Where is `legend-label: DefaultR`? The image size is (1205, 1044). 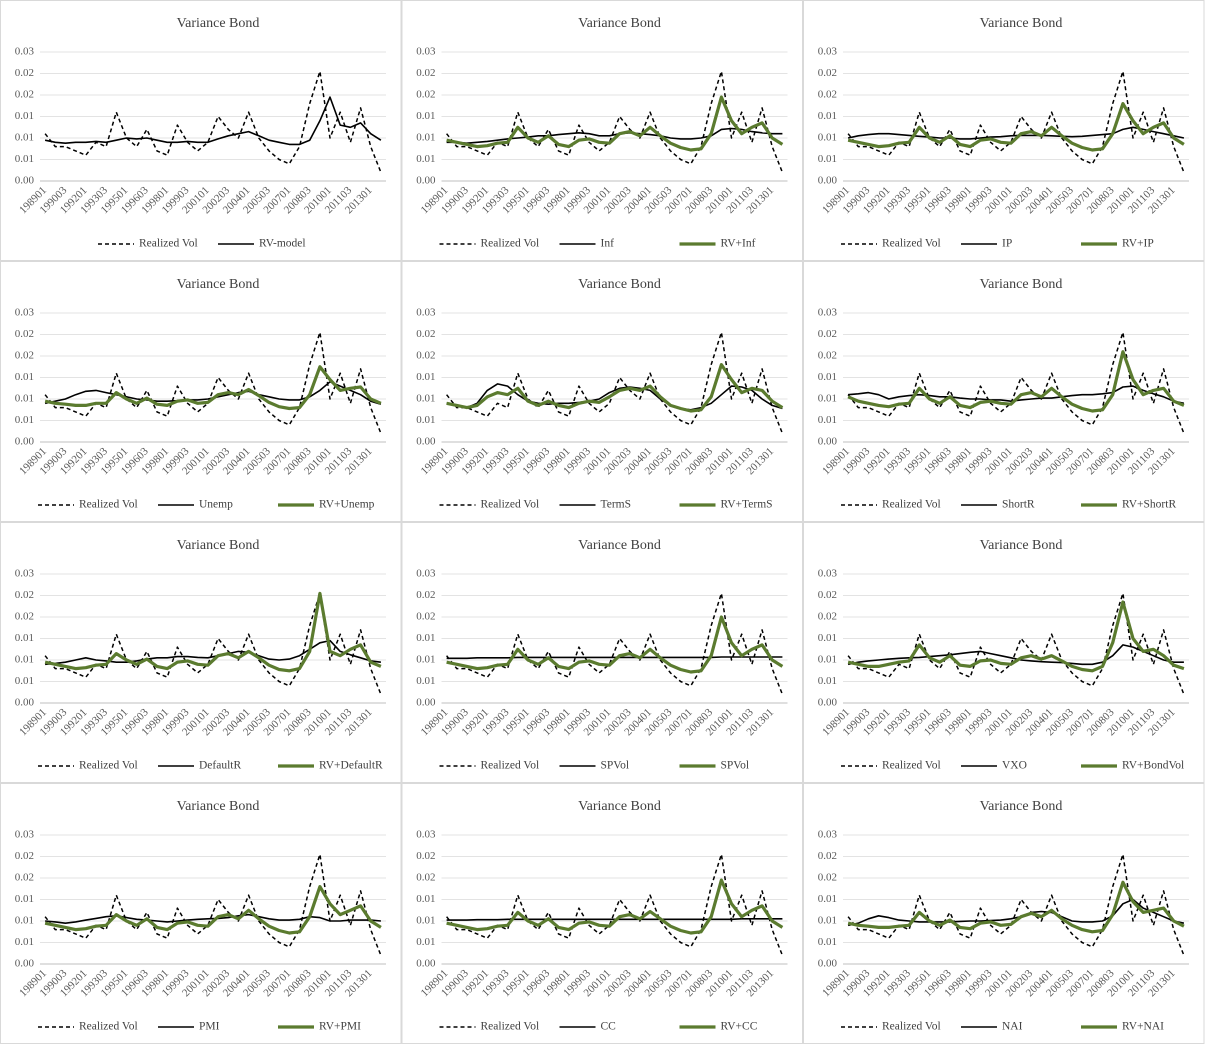 legend-label: DefaultR is located at coordinates (220, 766).